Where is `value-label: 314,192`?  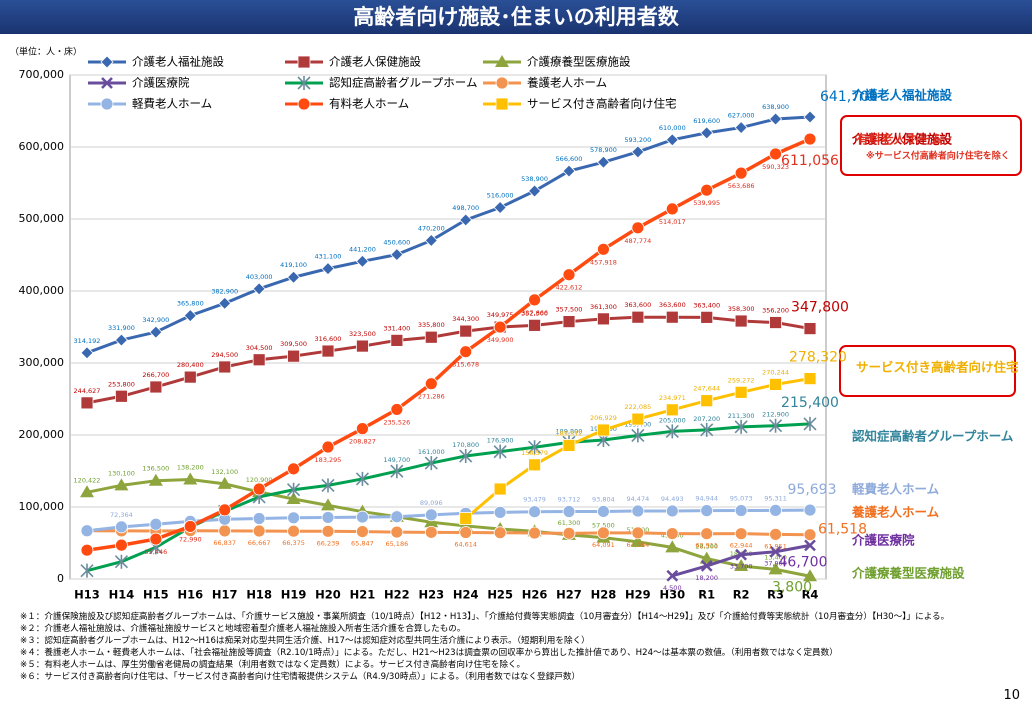 value-label: 314,192 is located at coordinates (87, 341).